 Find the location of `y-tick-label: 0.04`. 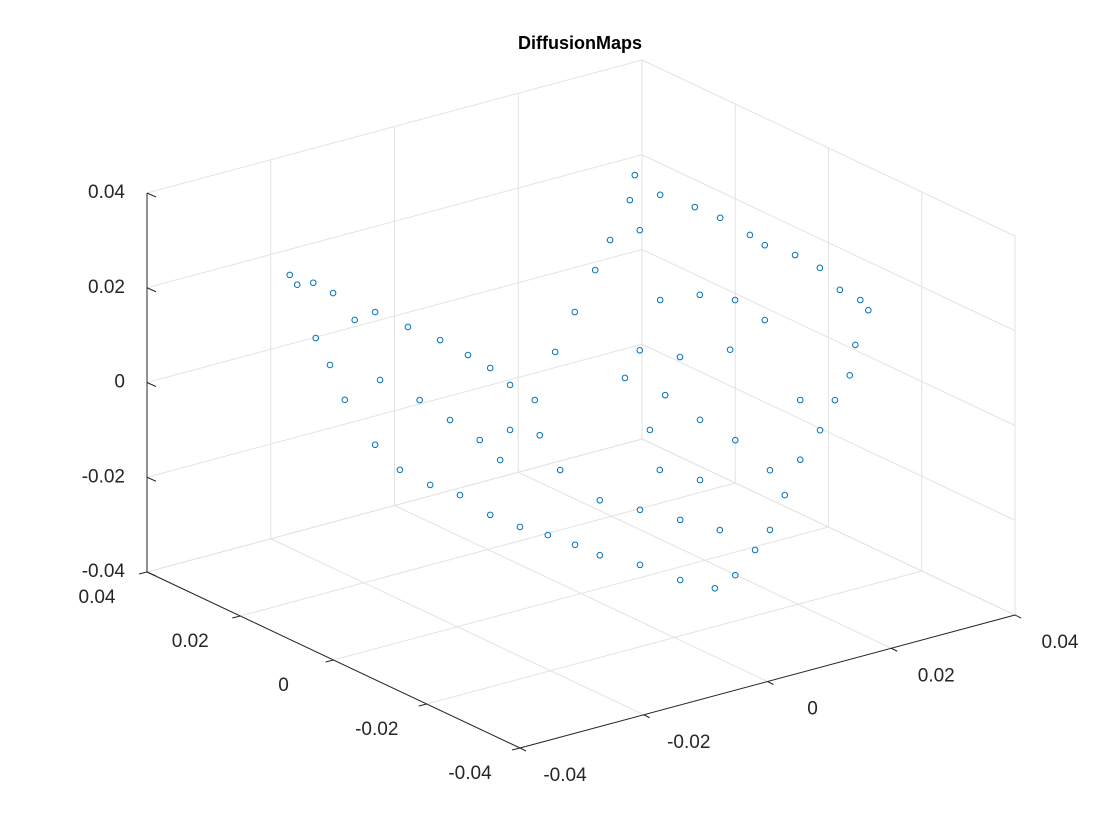

y-tick-label: 0.04 is located at coordinates (97, 597).